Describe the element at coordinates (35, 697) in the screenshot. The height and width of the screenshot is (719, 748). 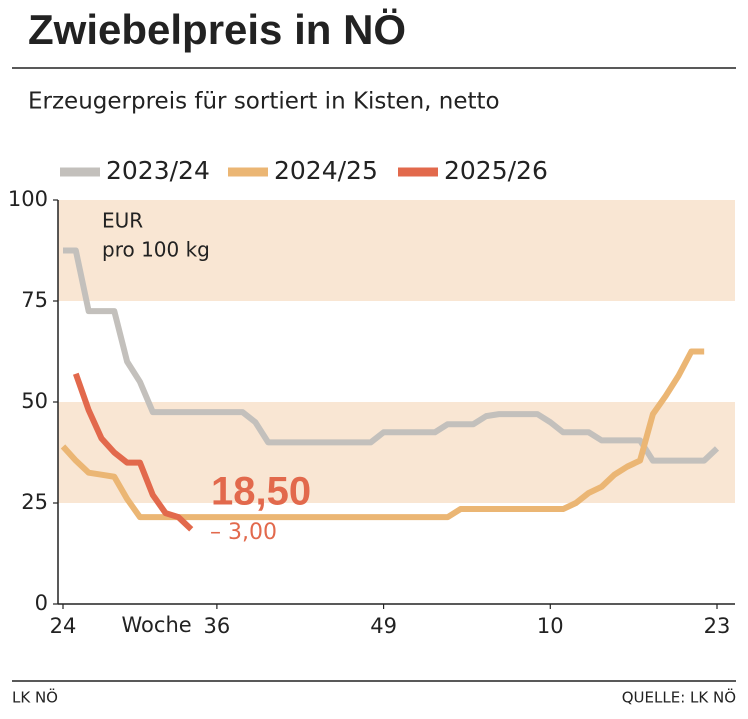
I see `footer: LK NÖ` at that location.